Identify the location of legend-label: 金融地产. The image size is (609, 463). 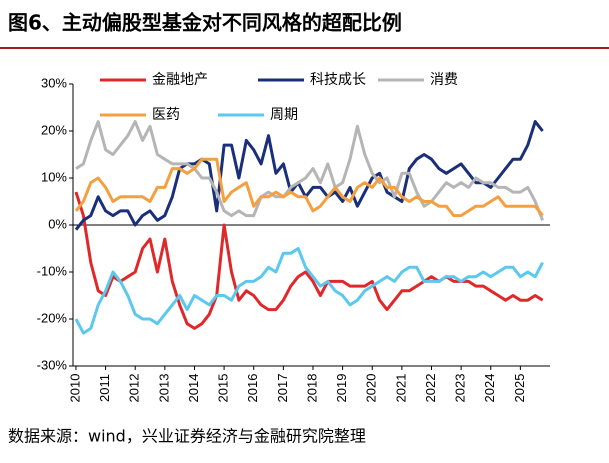
(180, 80).